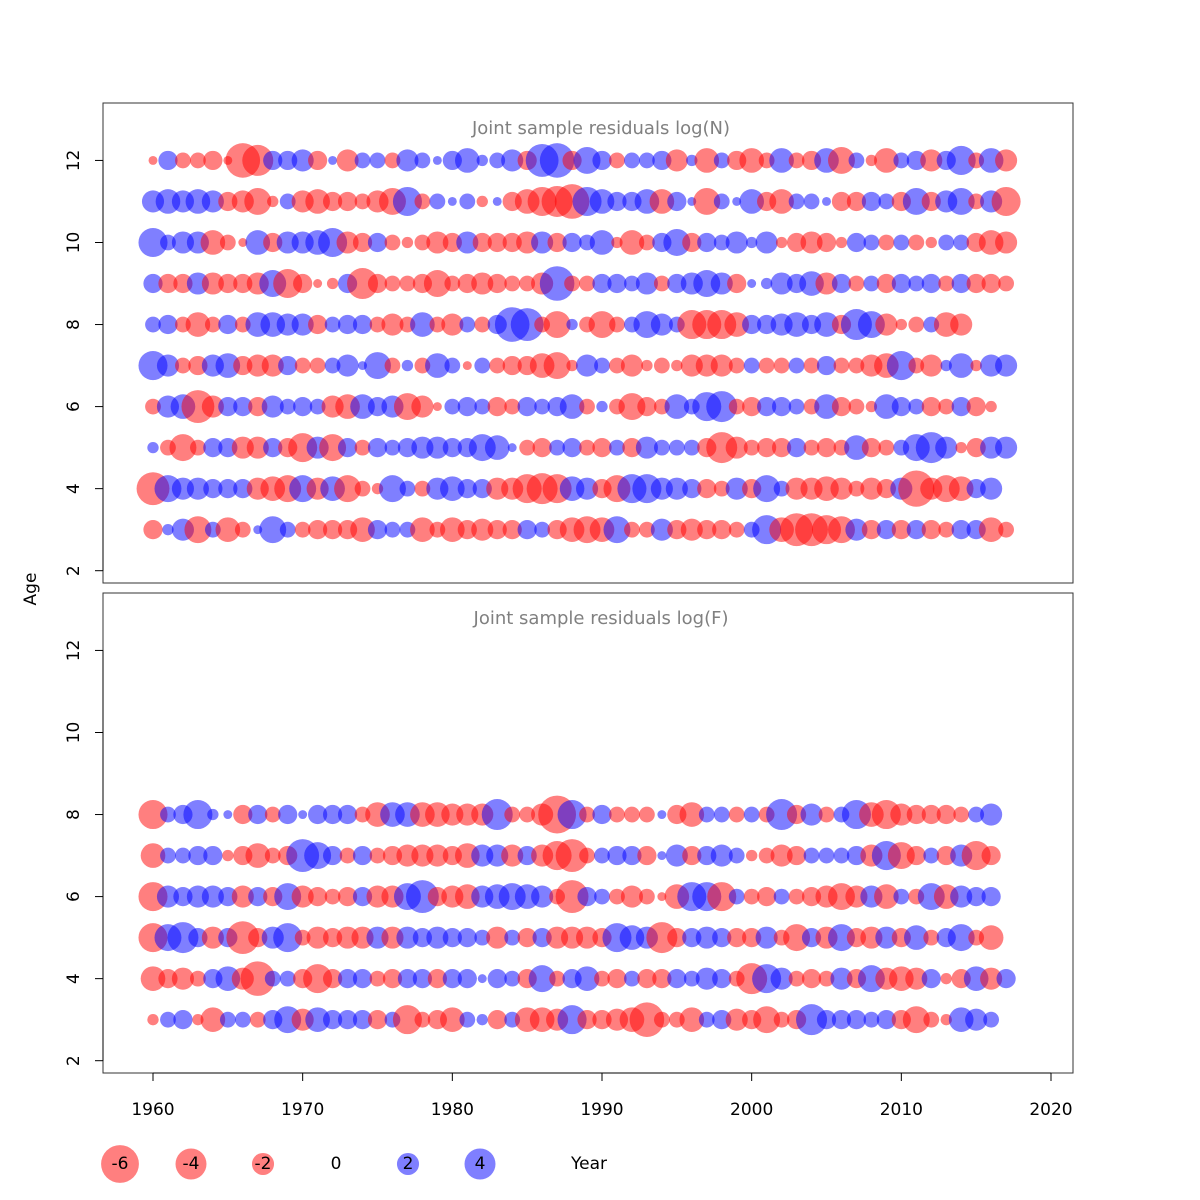  Describe the element at coordinates (74, 488) in the screenshot. I see `y-tick-label: 4` at that location.